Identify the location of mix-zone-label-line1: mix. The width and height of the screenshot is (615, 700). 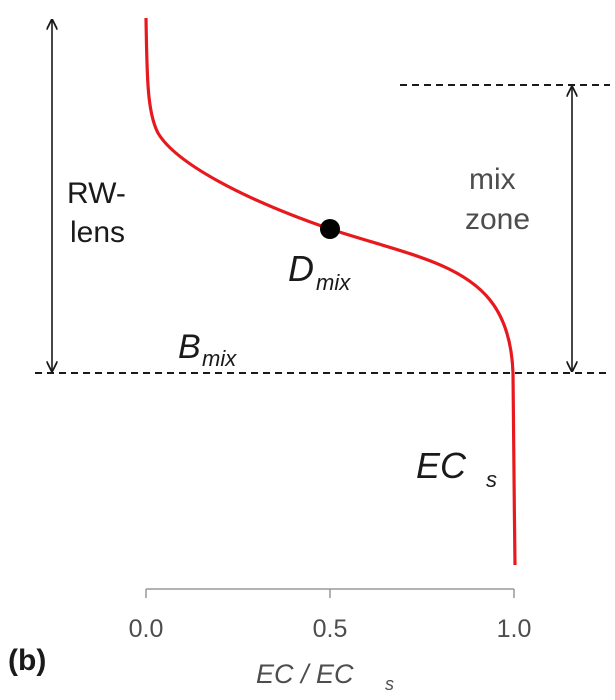
(492, 179).